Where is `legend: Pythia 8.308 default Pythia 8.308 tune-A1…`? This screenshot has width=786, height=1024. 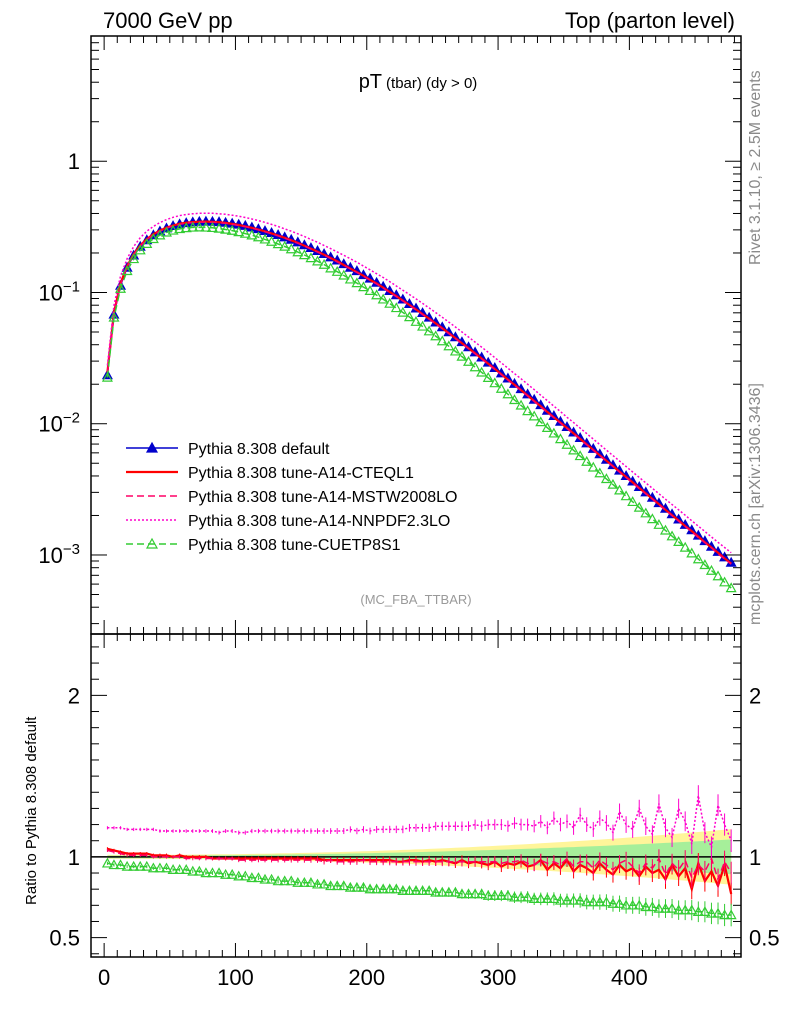
legend: Pythia 8.308 default Pythia 8.308 tune-A1… is located at coordinates (291, 497).